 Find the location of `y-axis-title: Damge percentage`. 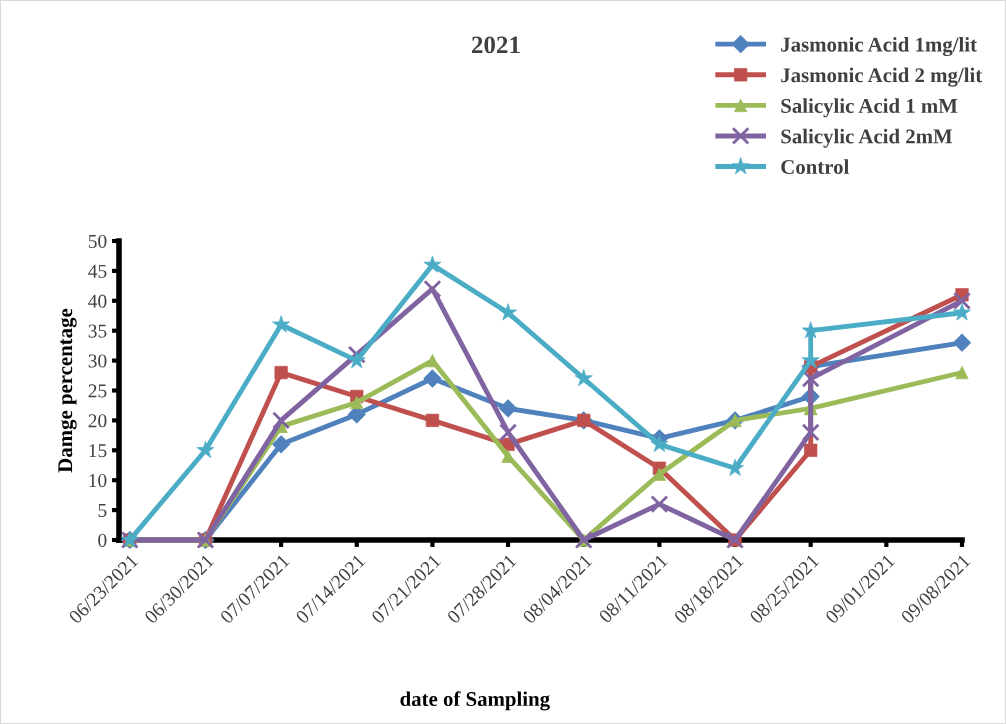

y-axis-title: Damge percentage is located at coordinates (67, 390).